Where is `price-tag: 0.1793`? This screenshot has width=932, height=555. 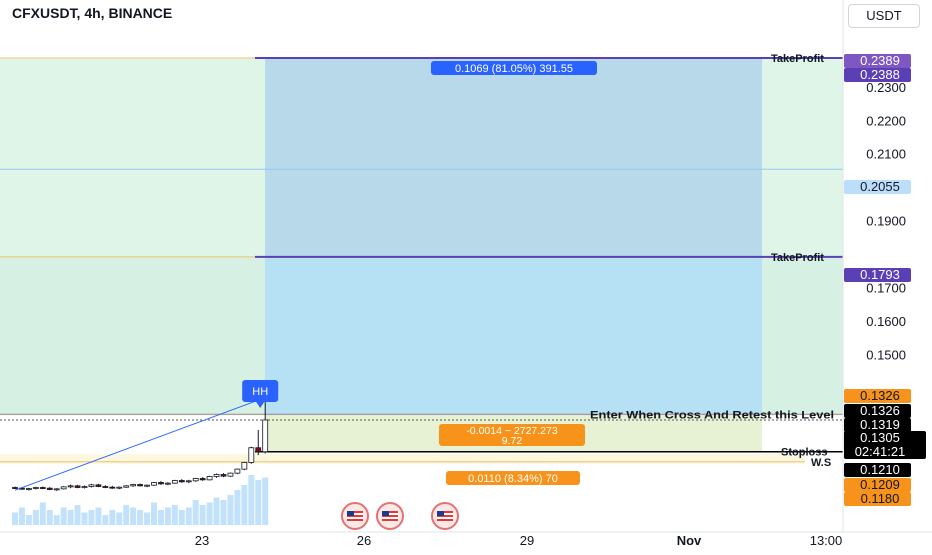
price-tag: 0.1793 is located at coordinates (880, 274).